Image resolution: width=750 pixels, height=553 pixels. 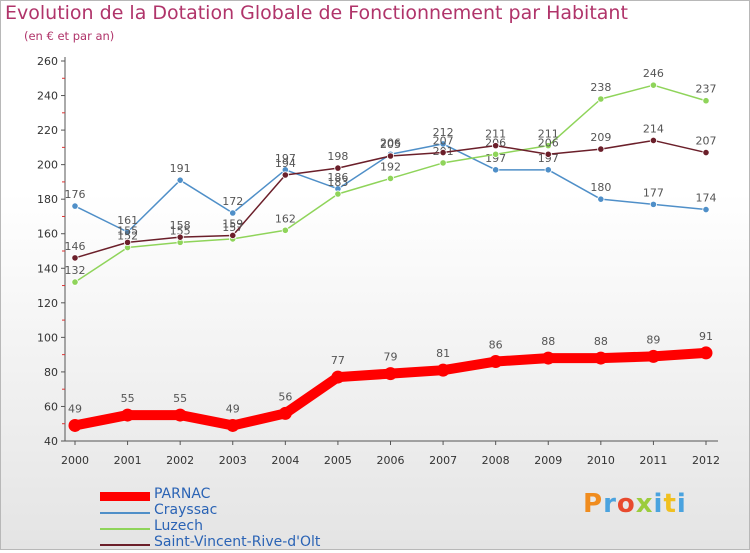 I want to click on legend-swatch-saint-vincent, so click(x=125, y=545).